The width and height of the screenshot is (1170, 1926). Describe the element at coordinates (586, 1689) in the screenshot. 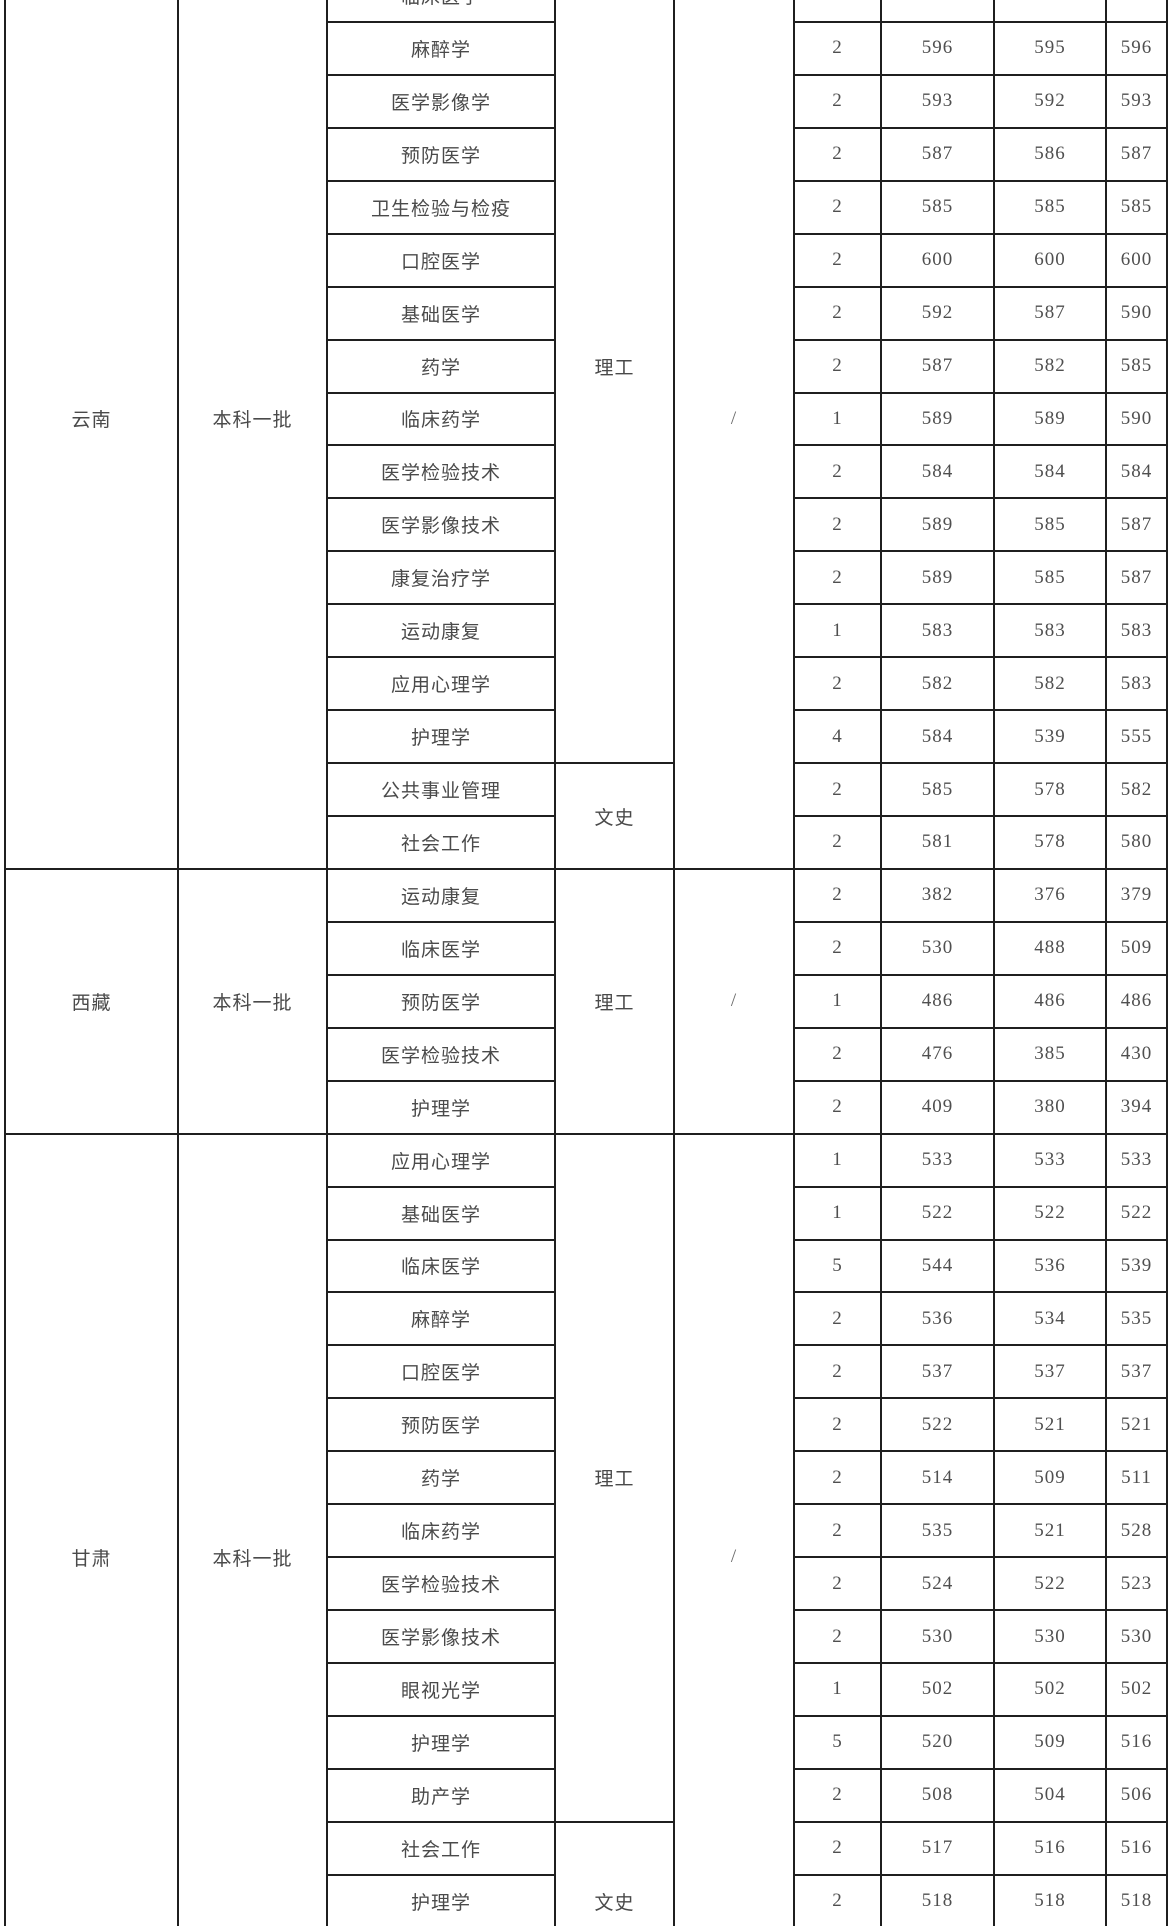

I see `score-row: 眼视光学 1 502 502 502` at that location.